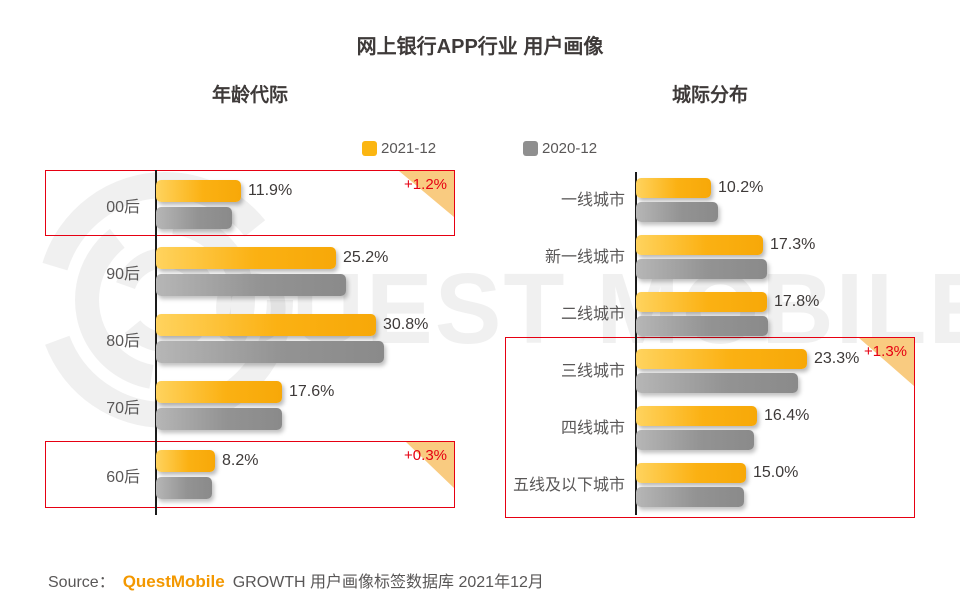 The width and height of the screenshot is (960, 614). What do you see at coordinates (388, 582) in the screenshot?
I see `source-rest: GROWTH 用户画像标签数据库 2021年12月` at bounding box center [388, 582].